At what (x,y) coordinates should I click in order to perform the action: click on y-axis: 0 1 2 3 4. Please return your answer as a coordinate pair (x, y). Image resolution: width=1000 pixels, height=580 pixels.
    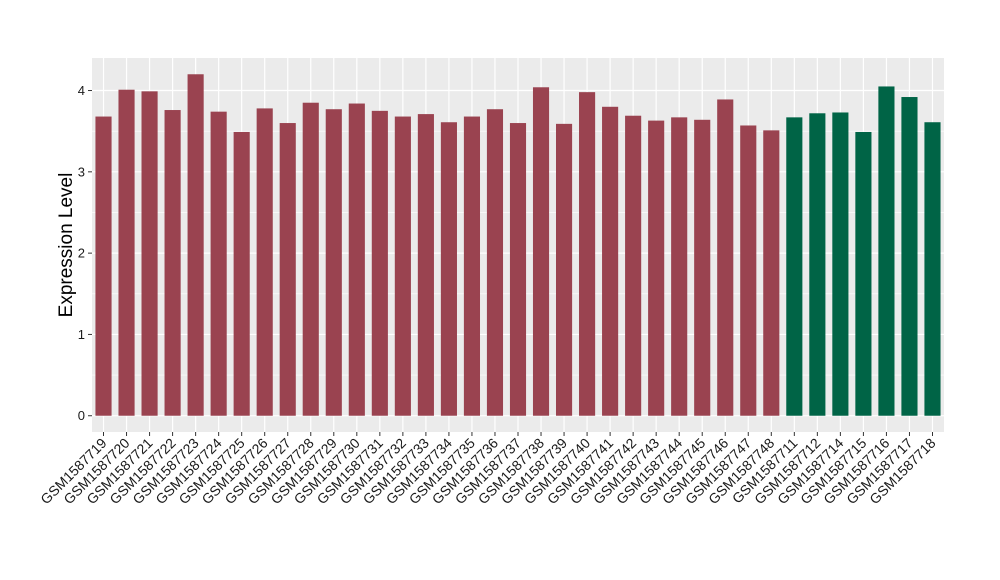
    Looking at the image, I should click on (85, 253).